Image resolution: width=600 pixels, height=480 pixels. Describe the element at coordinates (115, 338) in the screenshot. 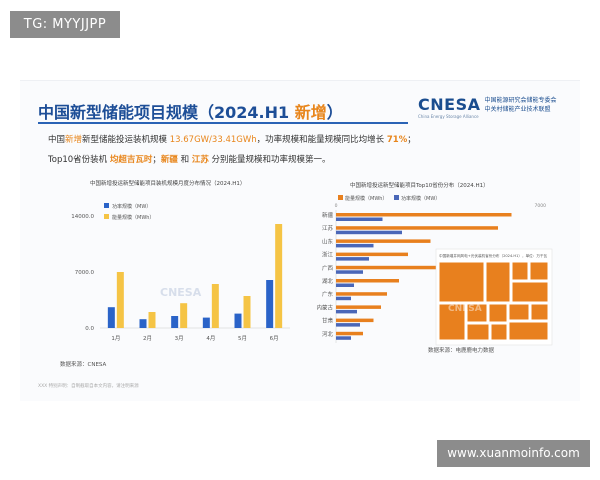

I see `x-tick-label: 1月` at that location.